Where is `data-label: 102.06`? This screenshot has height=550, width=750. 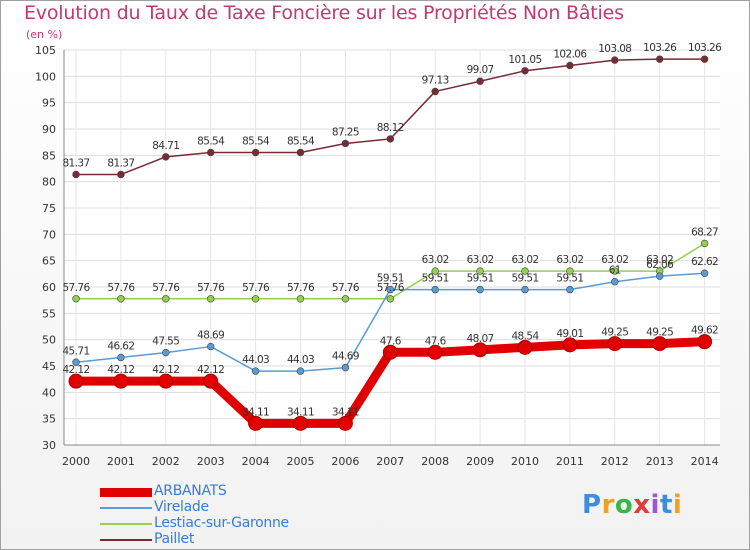
data-label: 102.06 is located at coordinates (570, 54).